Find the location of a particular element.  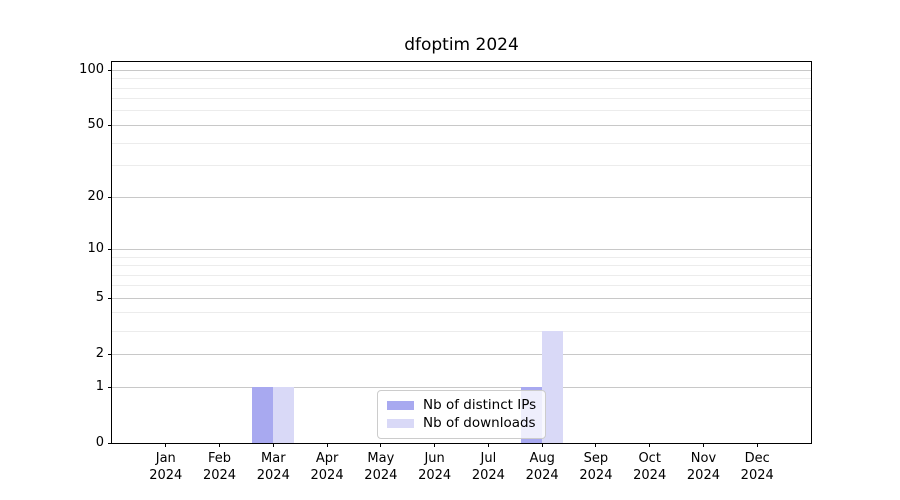

y-tick-label: 20 is located at coordinates (95, 197).